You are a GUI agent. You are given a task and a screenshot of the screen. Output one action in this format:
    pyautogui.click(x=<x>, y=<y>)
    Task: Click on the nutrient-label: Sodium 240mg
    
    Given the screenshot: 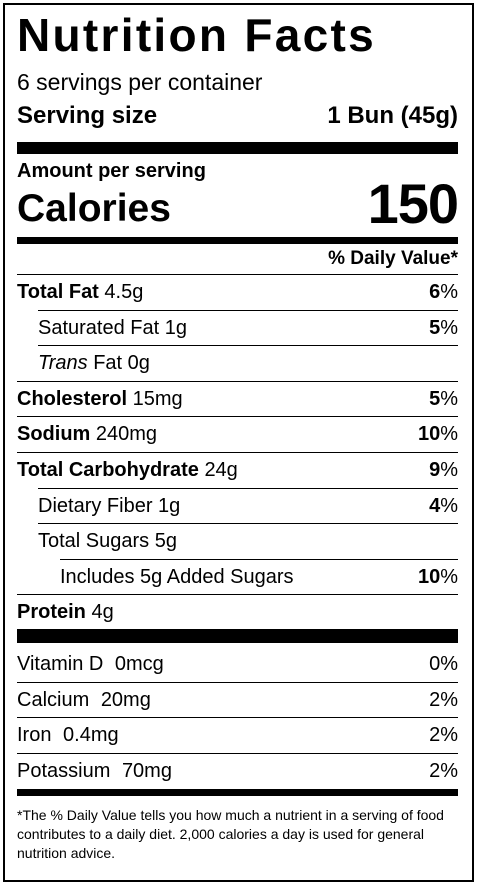 What is the action you would take?
    pyautogui.click(x=87, y=434)
    